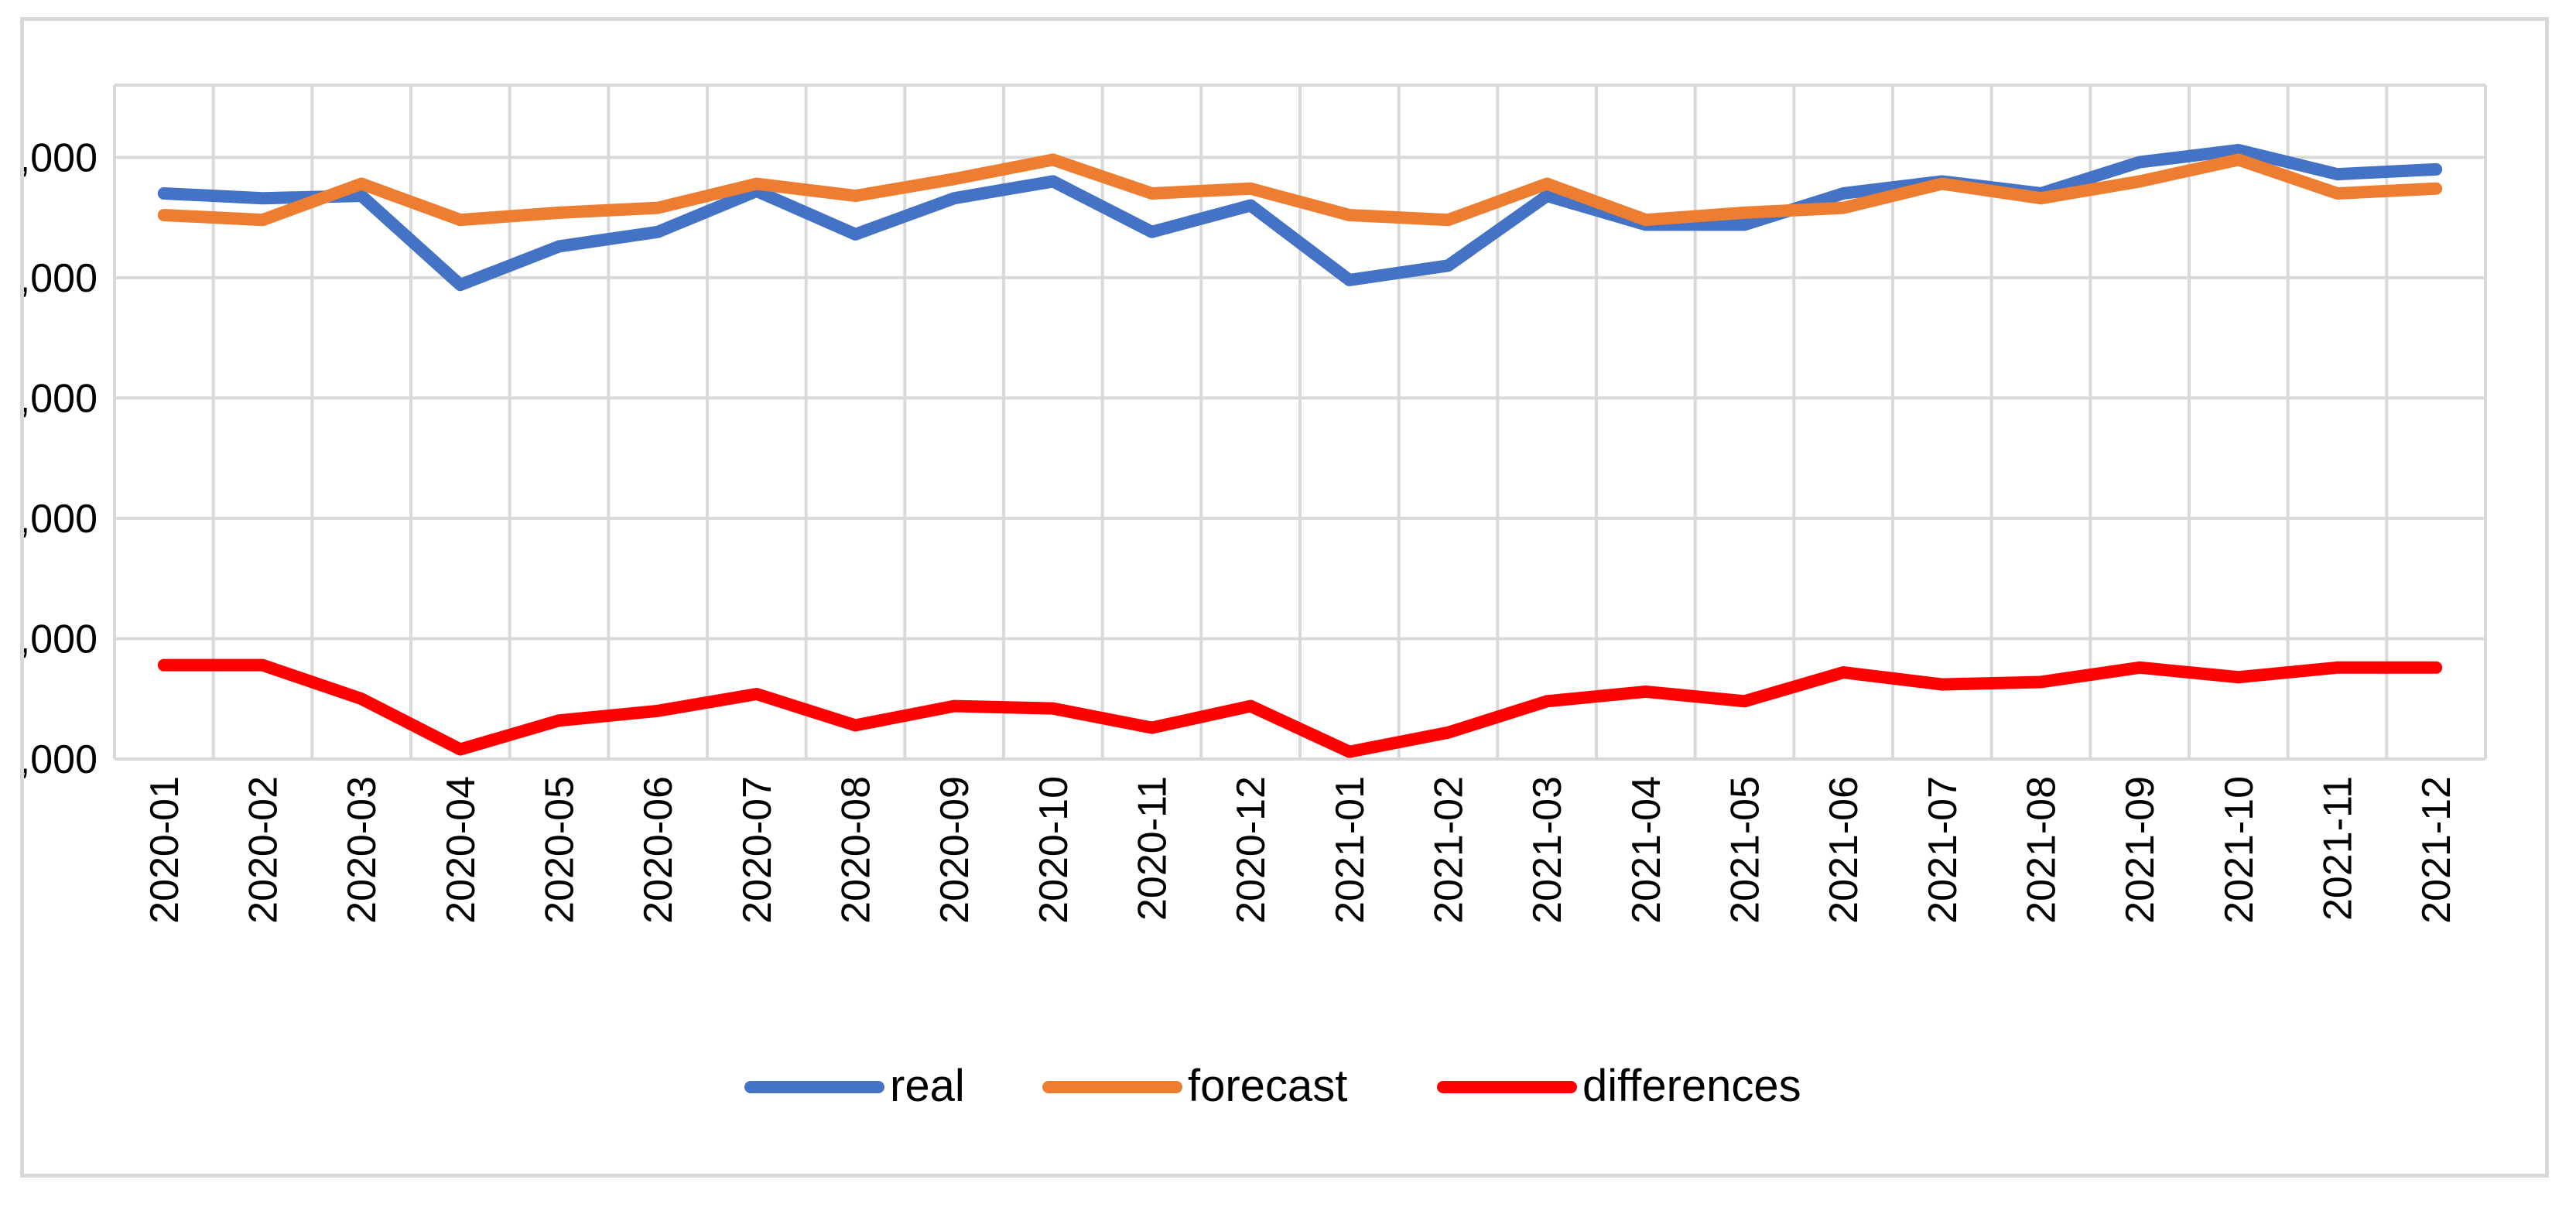  I want to click on x-tick-label: 2020-04, so click(462, 850).